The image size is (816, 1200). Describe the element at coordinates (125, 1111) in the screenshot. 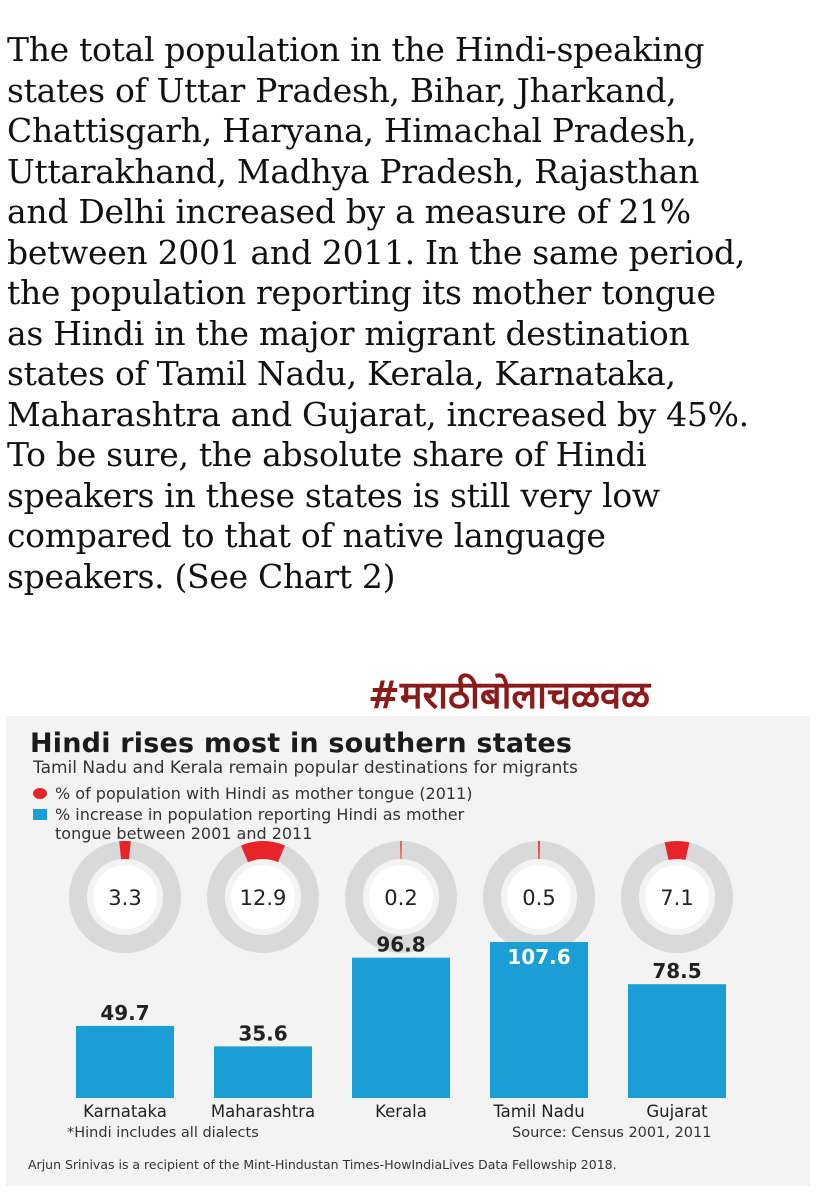

I see `x-tick-label: Karnataka` at that location.